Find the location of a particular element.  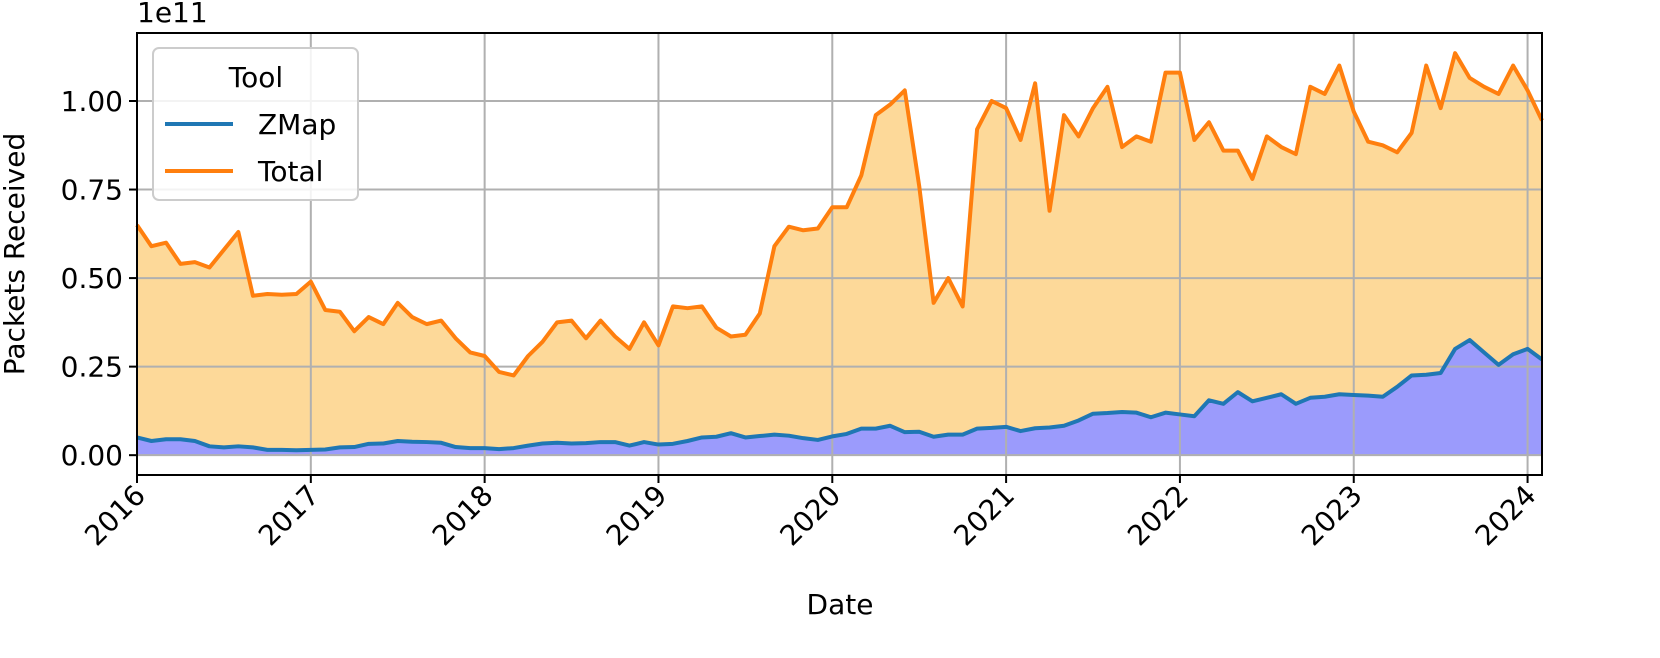

x-tick-label: 2016 is located at coordinates (115, 516).